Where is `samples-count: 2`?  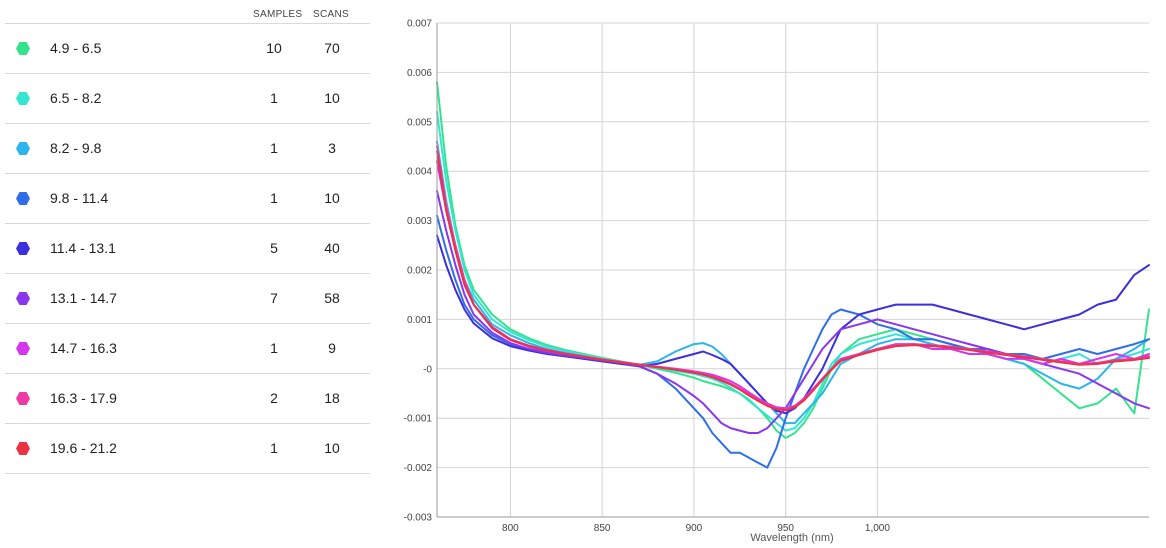
samples-count: 2 is located at coordinates (274, 398).